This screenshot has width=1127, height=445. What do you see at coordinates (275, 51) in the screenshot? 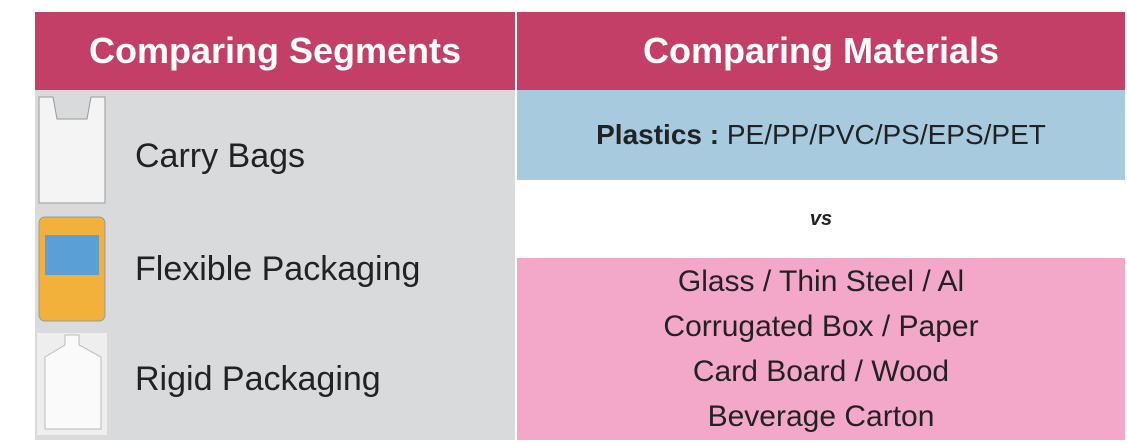
I see `left-header: Comparing Segments` at bounding box center [275, 51].